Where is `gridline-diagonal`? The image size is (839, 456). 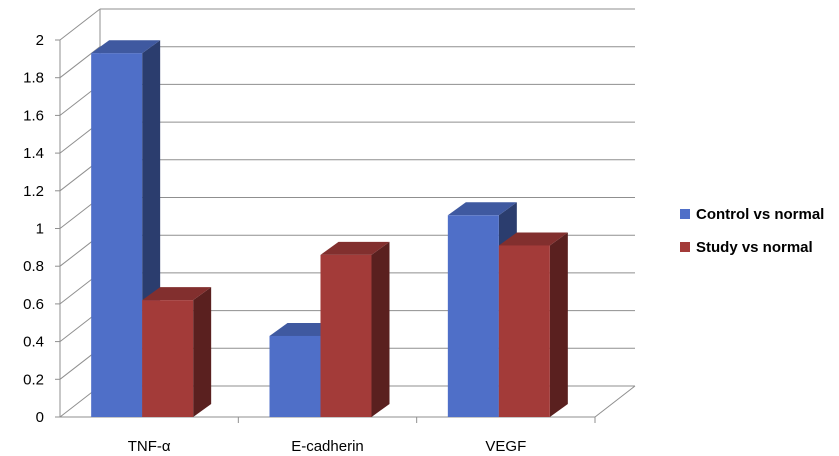
gridline-diagonal is located at coordinates (80, 24).